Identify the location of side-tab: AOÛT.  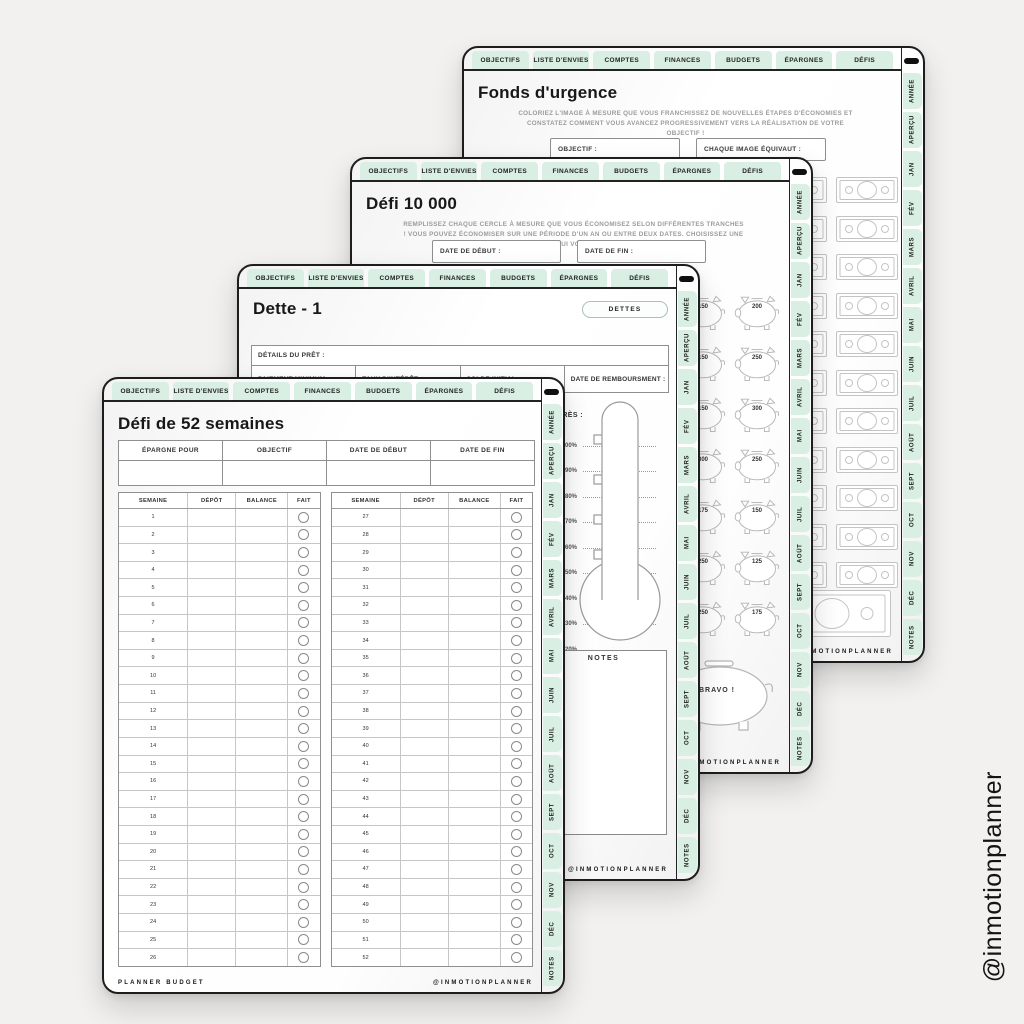
(912, 442).